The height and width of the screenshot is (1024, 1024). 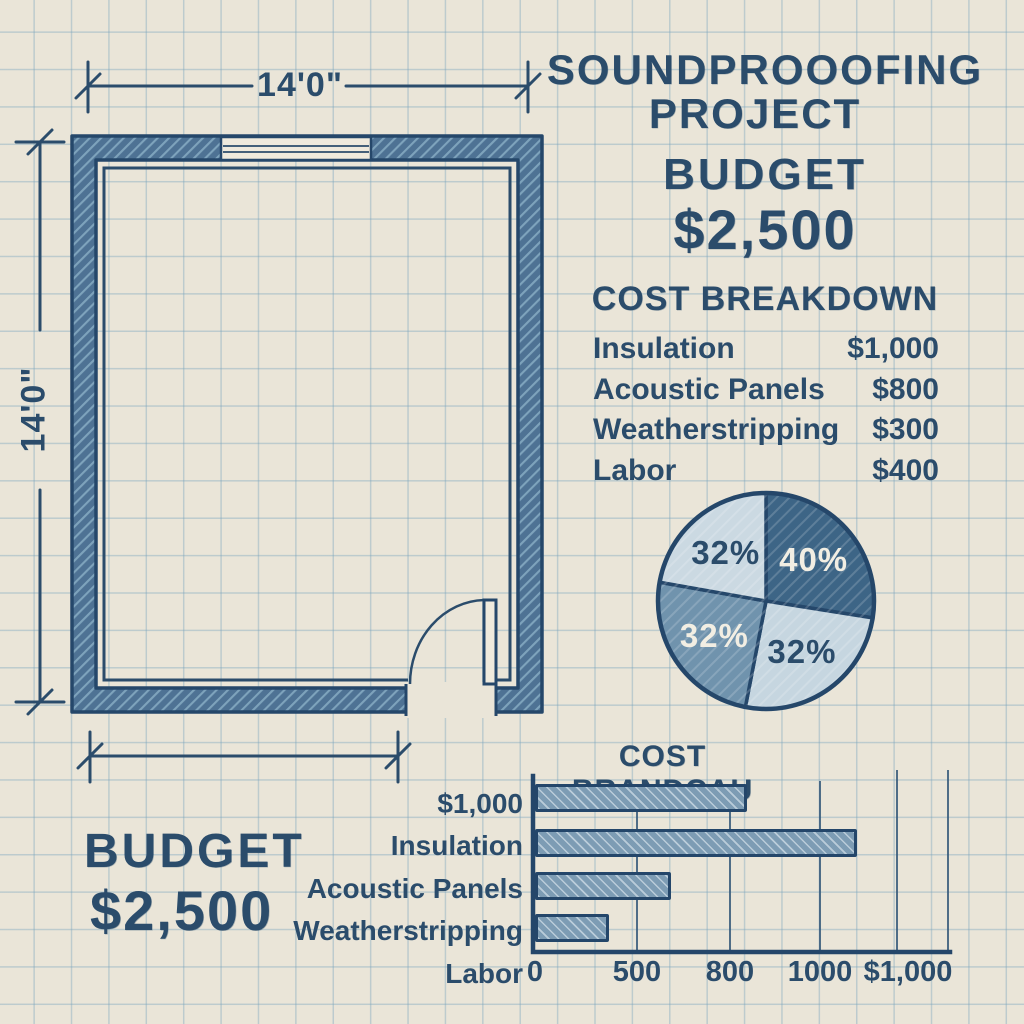 What do you see at coordinates (766, 349) in the screenshot?
I see `cost-breakdown-row: Insulation $1,000` at bounding box center [766, 349].